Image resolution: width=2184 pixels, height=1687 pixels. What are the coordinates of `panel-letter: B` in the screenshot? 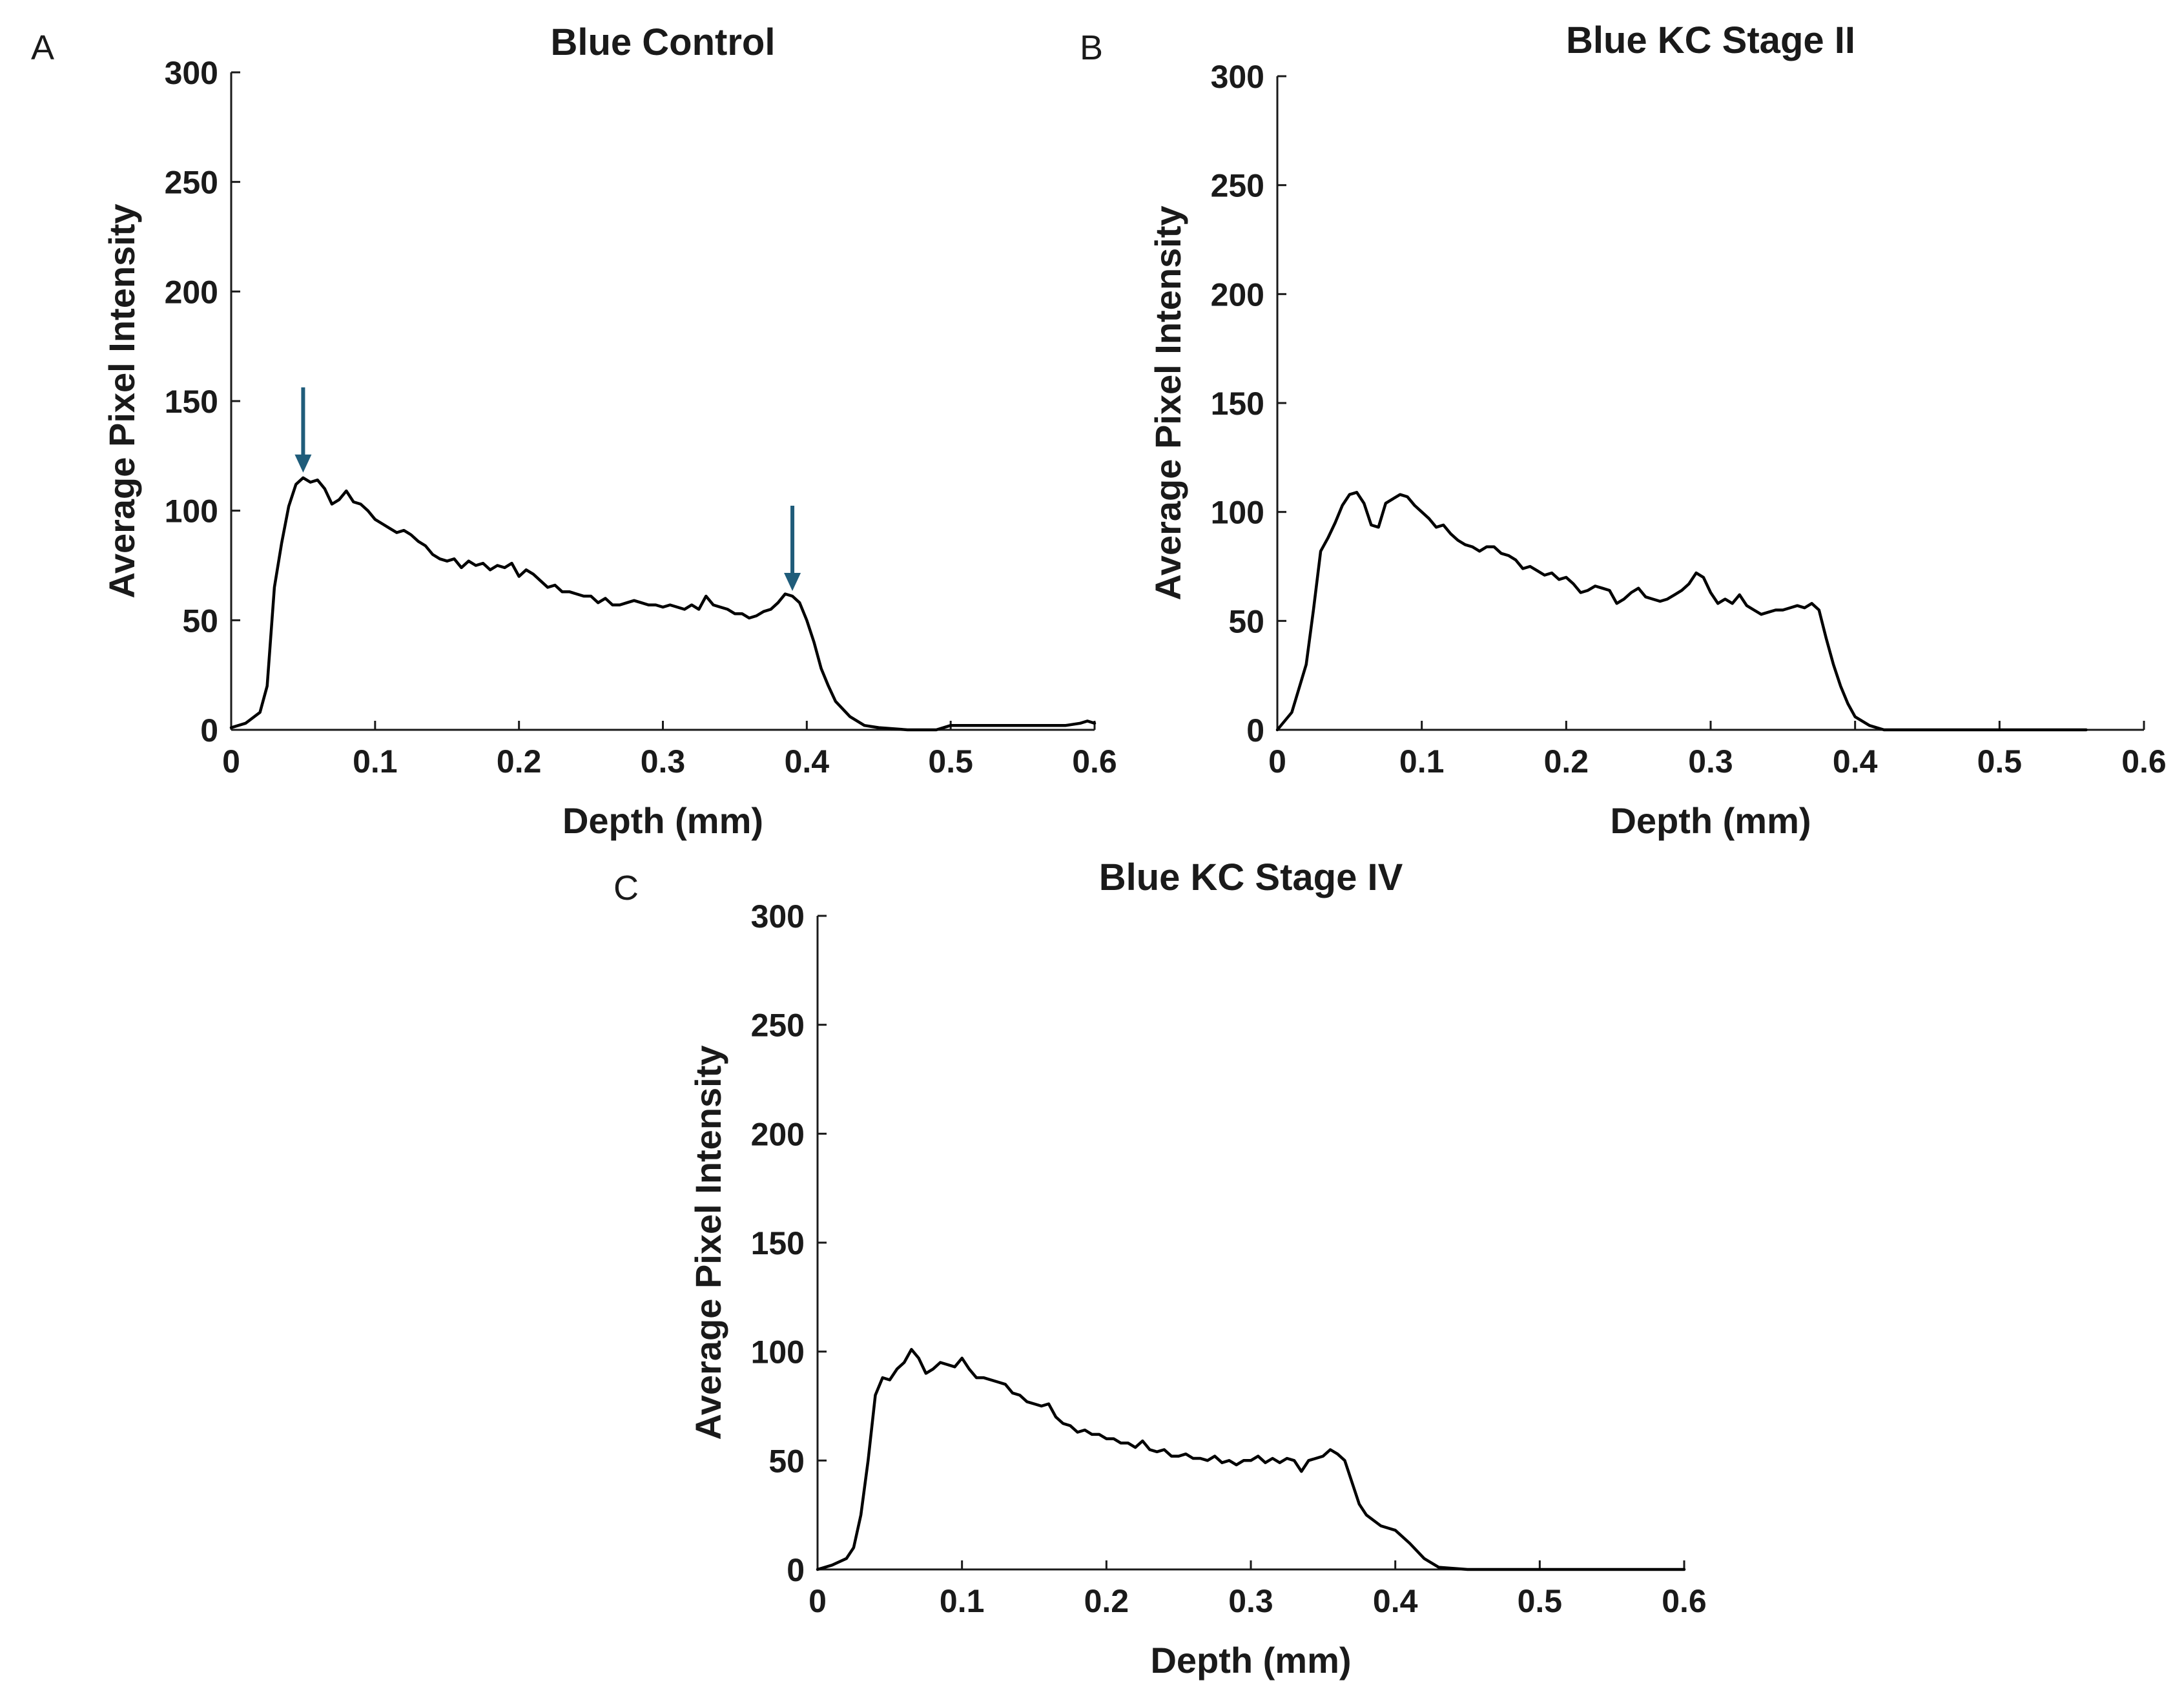 It's located at (1091, 48).